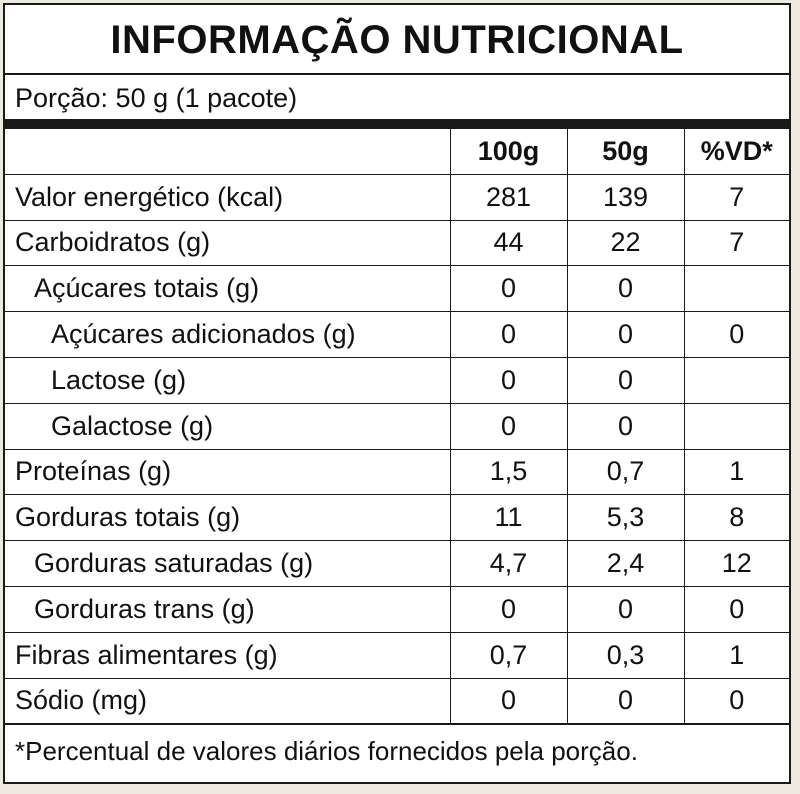  Describe the element at coordinates (227, 517) in the screenshot. I see `nutrient-label: Gorduras totais (g)` at that location.